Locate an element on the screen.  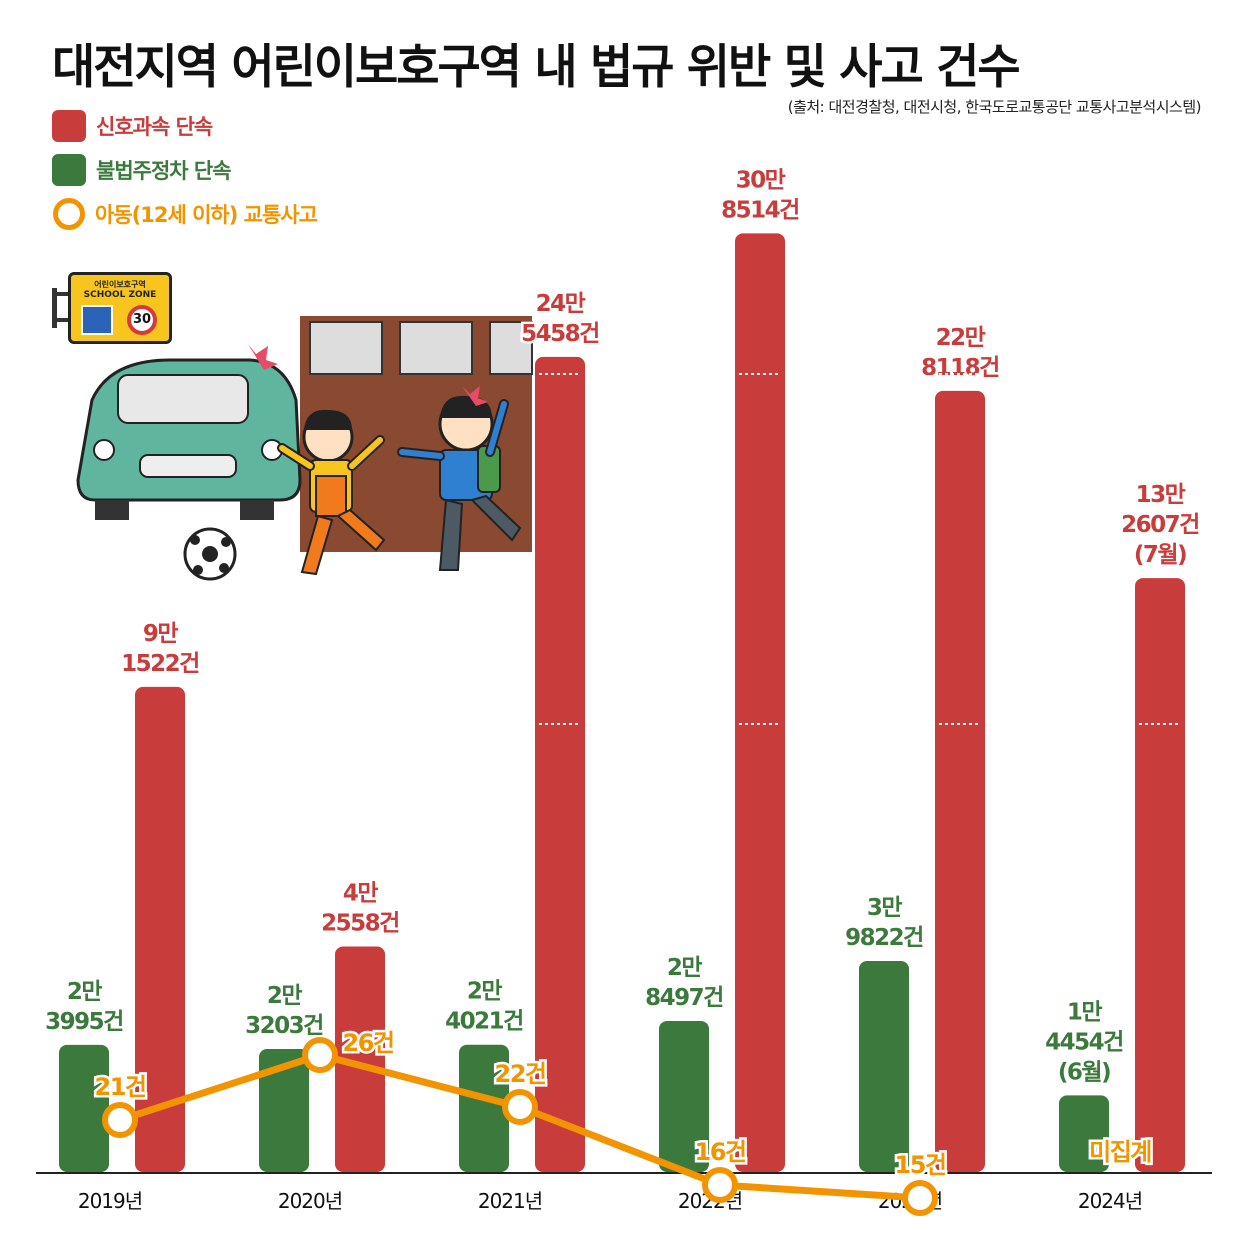
car-icon is located at coordinates (189, 439).